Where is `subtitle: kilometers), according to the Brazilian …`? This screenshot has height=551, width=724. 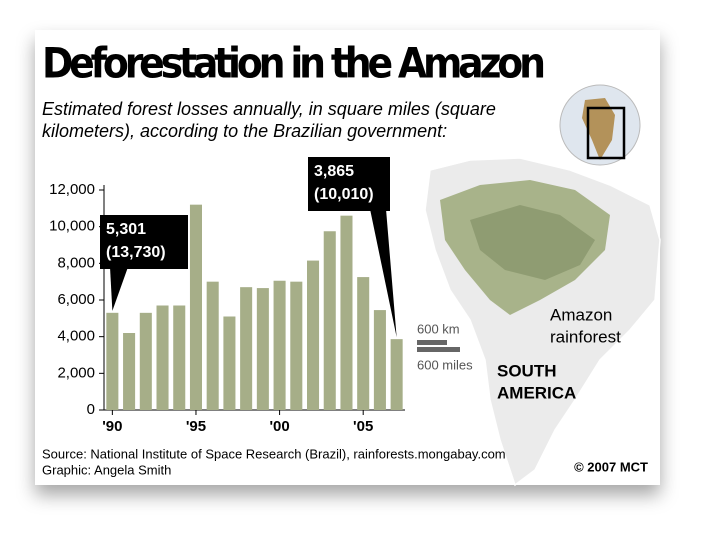
subtitle: kilometers), according to the Brazilian … is located at coordinates (244, 131).